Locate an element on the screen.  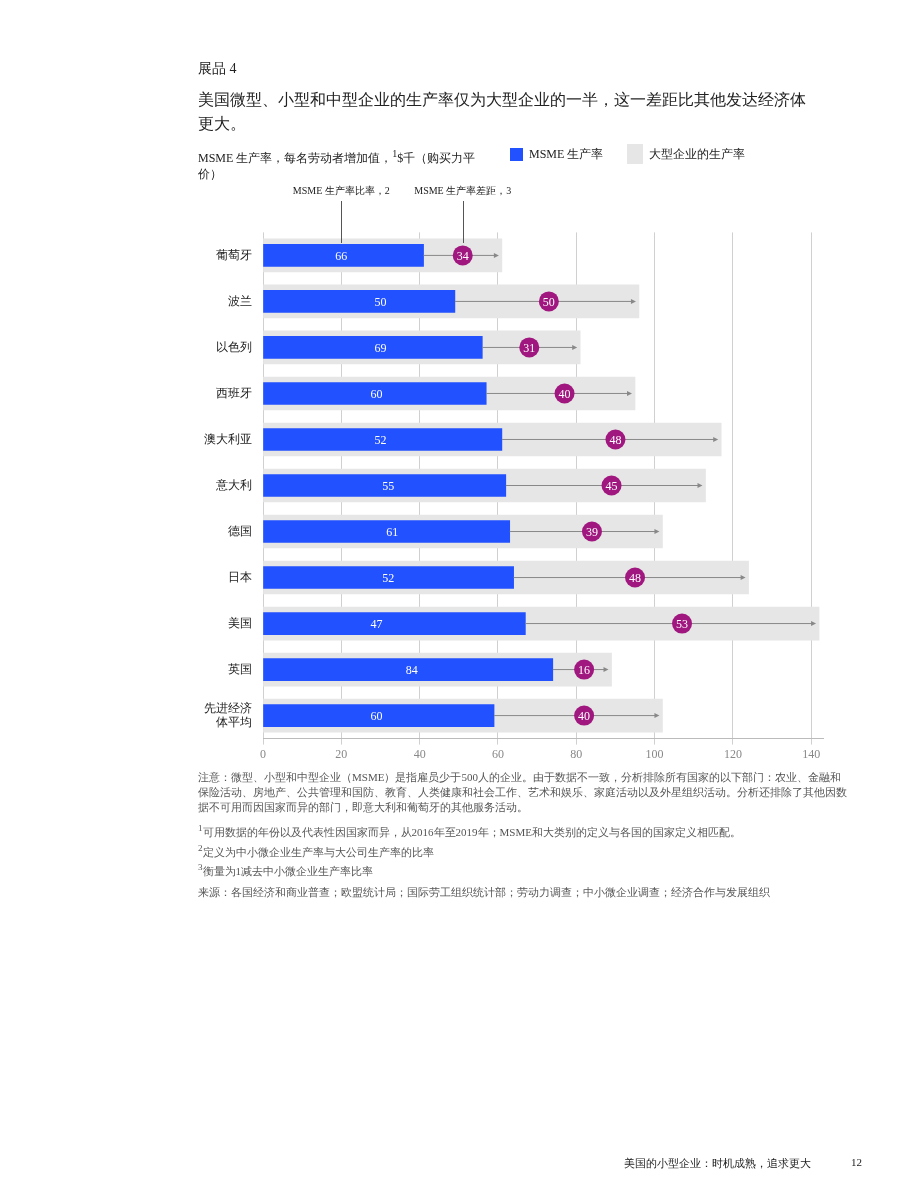
x-tick-label: 40 is located at coordinates (419, 753).